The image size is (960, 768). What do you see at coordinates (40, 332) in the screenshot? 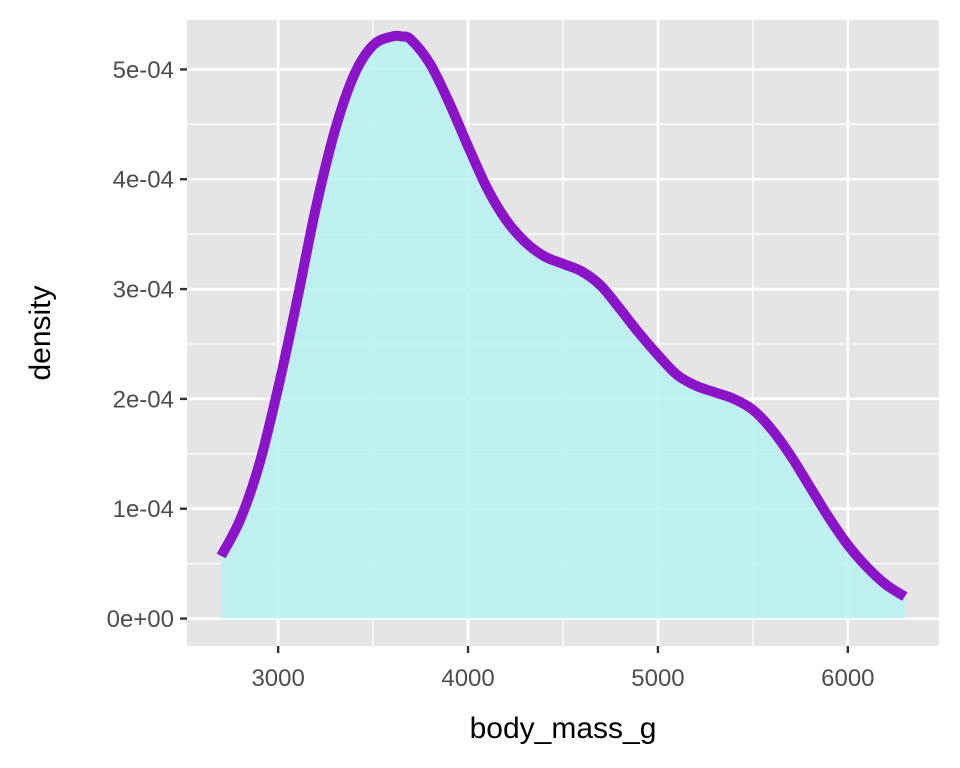
I see `y-axis-title: density` at bounding box center [40, 332].